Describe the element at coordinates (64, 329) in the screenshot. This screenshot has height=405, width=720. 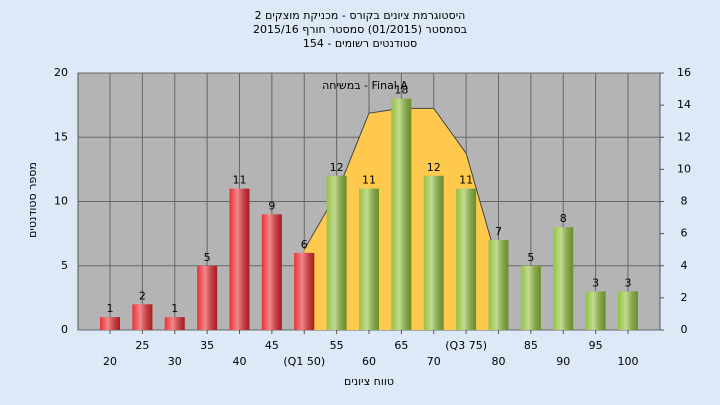
I see `y-tick-label: 0` at that location.